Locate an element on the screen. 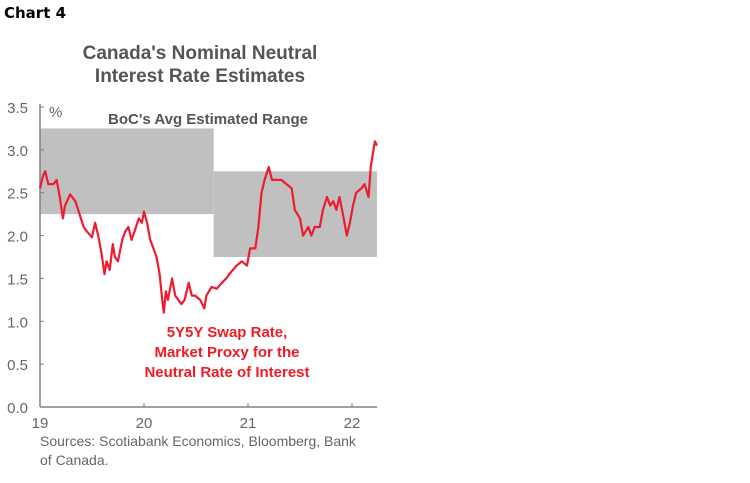  y-tick-label: 2.0 is located at coordinates (17, 237).